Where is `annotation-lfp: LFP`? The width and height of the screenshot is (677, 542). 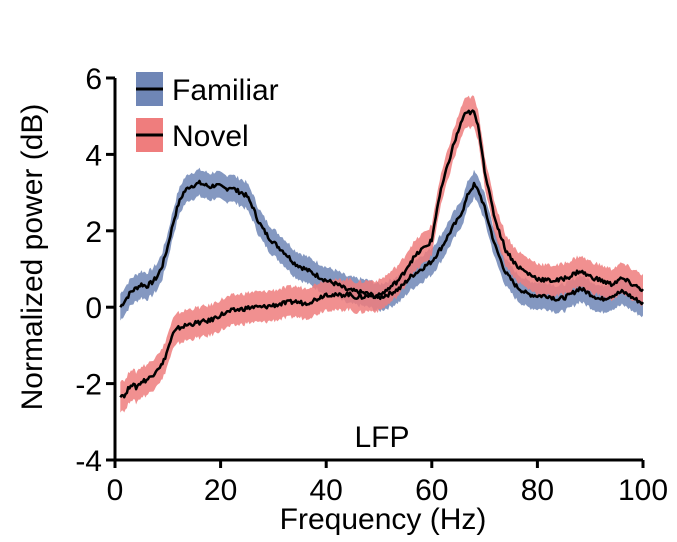 annotation-lfp: LFP is located at coordinates (381, 437).